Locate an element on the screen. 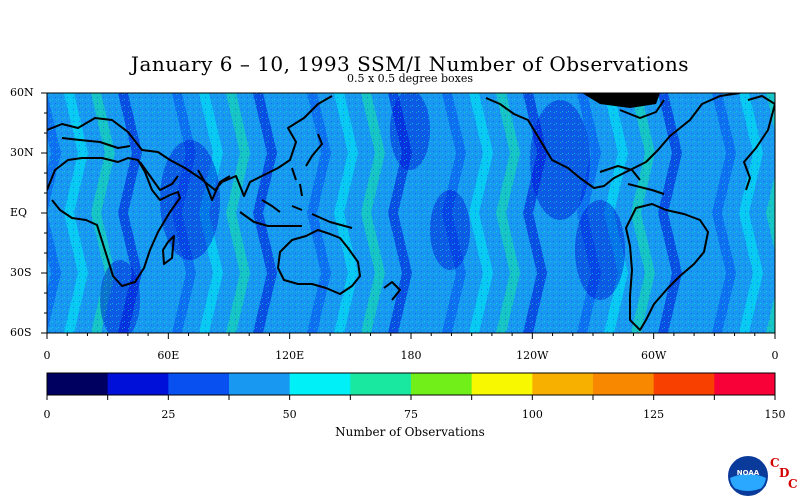  colorbar-tick-label: 125 is located at coordinates (654, 414).